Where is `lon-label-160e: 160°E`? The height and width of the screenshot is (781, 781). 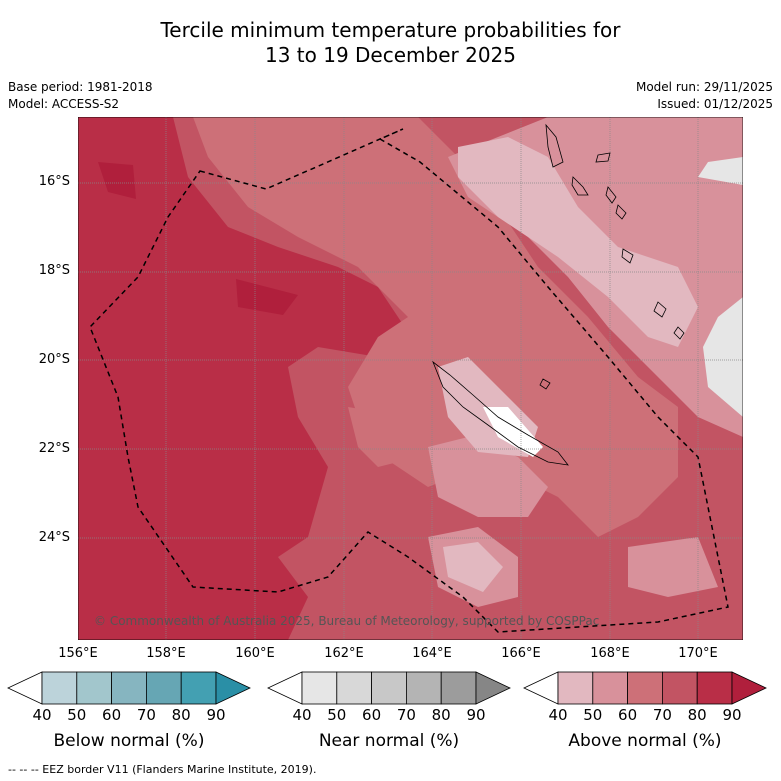
lon-label-160e: 160°E is located at coordinates (255, 653).